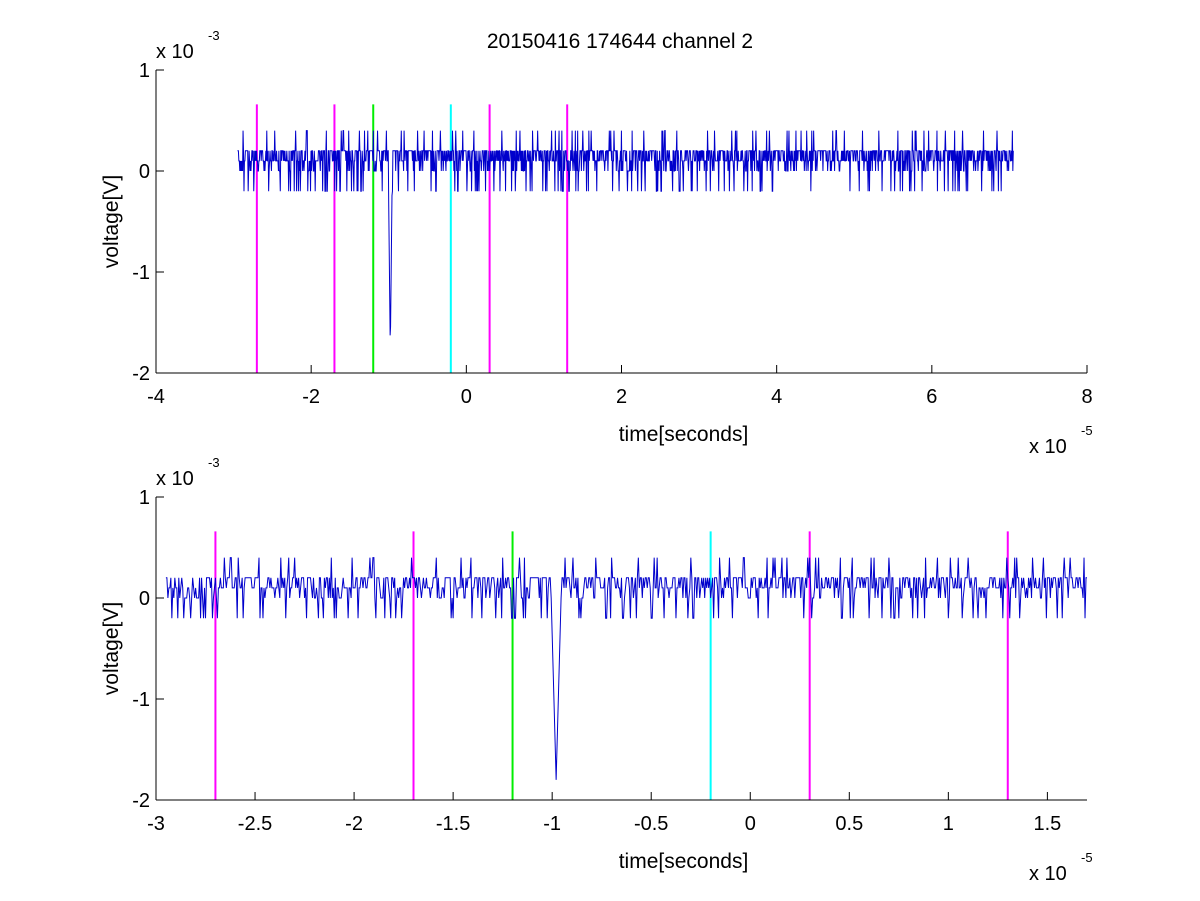  Describe the element at coordinates (156, 824) in the screenshot. I see `x-tick-label: -3` at that location.